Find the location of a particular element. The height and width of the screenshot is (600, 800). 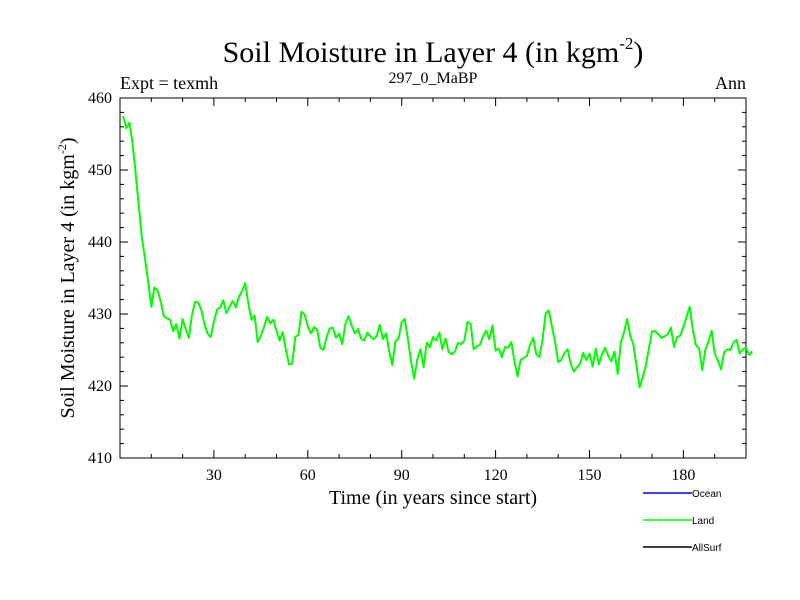

y-tick-label: 450 is located at coordinates (100, 170).